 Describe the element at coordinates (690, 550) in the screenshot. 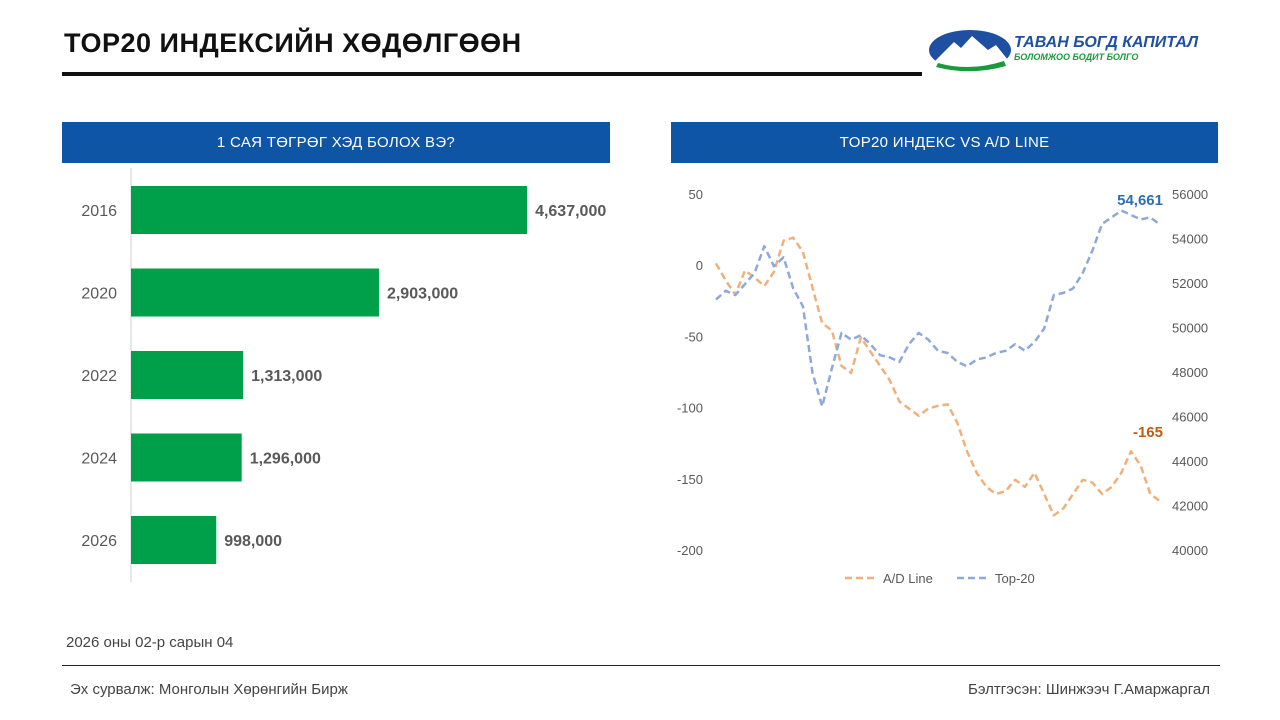

I see `left-axis-tick: -200` at that location.